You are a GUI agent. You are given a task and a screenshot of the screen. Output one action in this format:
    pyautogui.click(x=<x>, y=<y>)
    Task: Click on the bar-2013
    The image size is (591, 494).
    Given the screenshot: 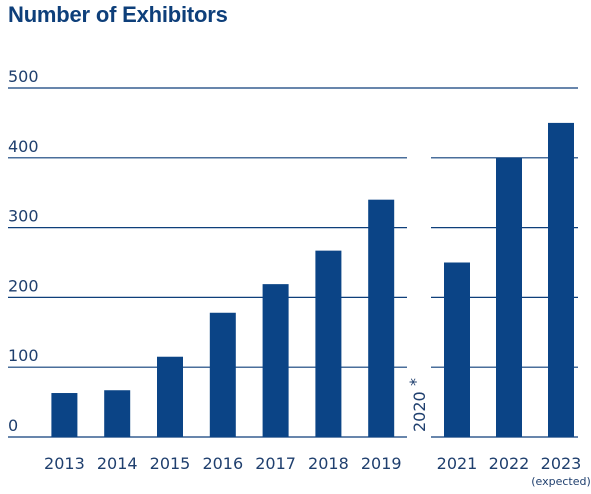 What is the action you would take?
    pyautogui.click(x=64, y=415)
    